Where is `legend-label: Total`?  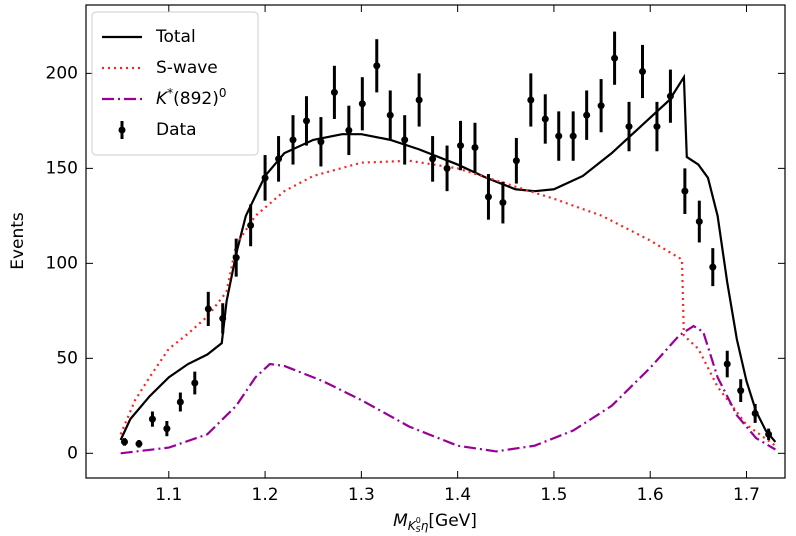 legend-label: Total is located at coordinates (175, 37).